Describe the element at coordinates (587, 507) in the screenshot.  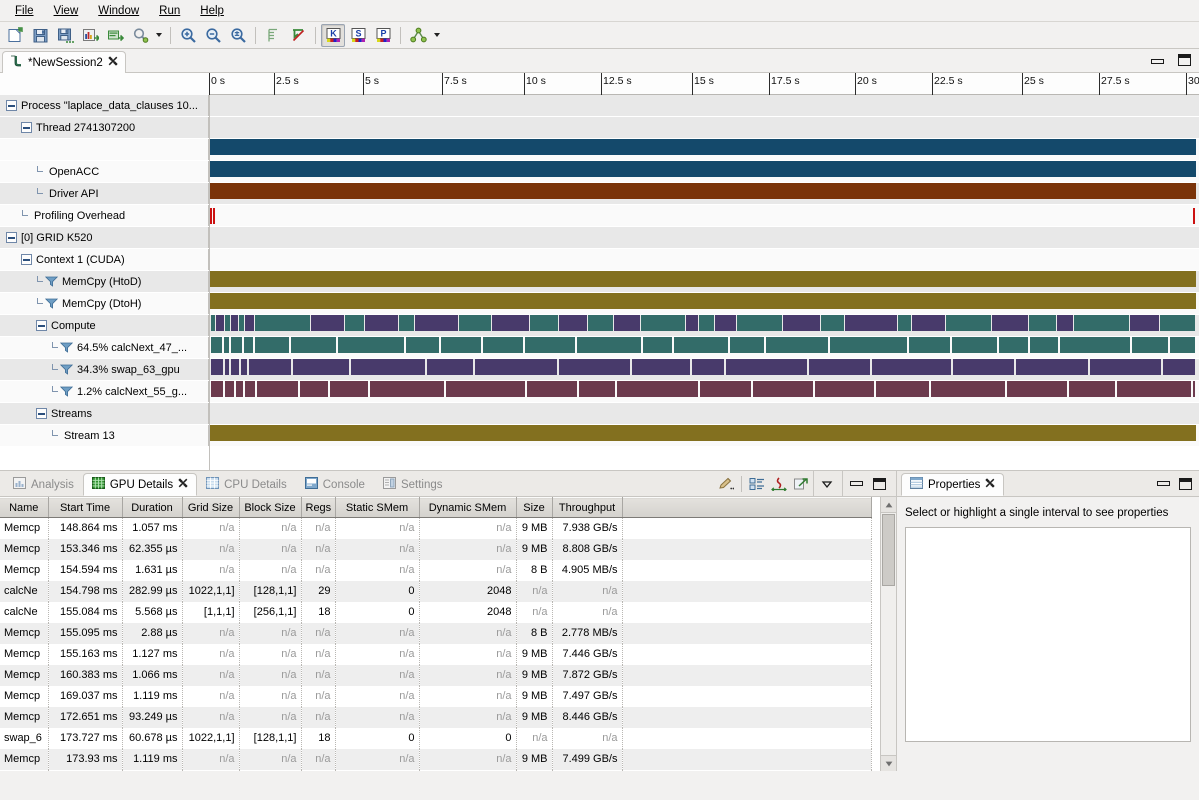
I see `table-column-header: Throughput` at that location.